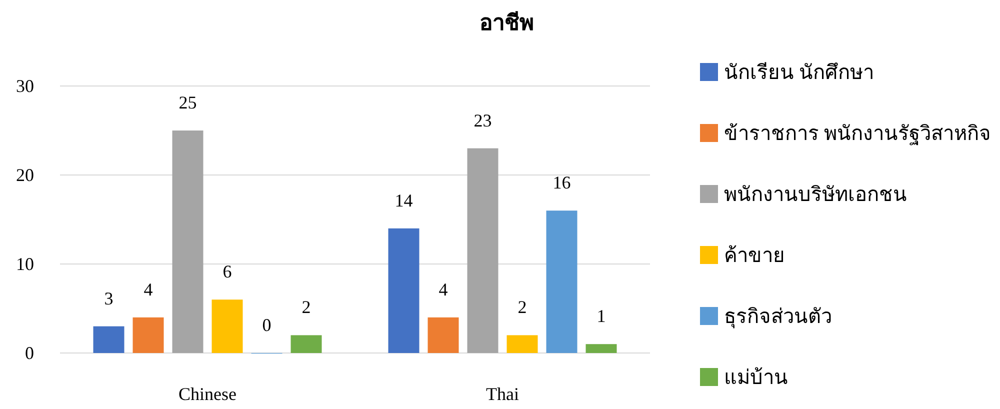 Image resolution: width=1000 pixels, height=409 pixels. I want to click on legend-label: ธุรกิจส่วนตัว, so click(778, 317).